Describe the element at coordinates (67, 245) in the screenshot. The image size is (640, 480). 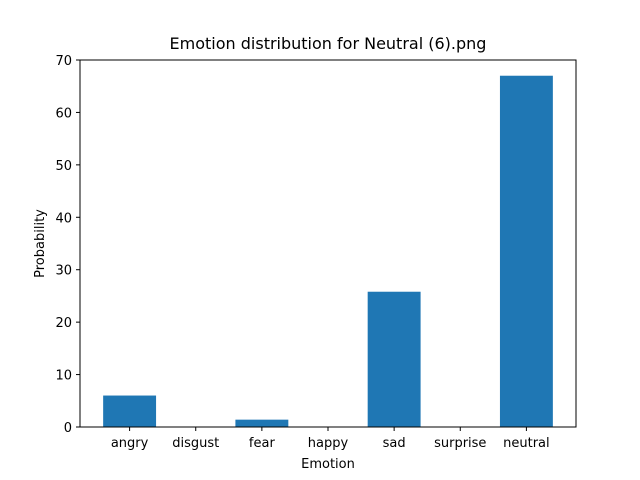
I see `y-axis-ticks: 0 10 20 30 40 50 60 70` at that location.